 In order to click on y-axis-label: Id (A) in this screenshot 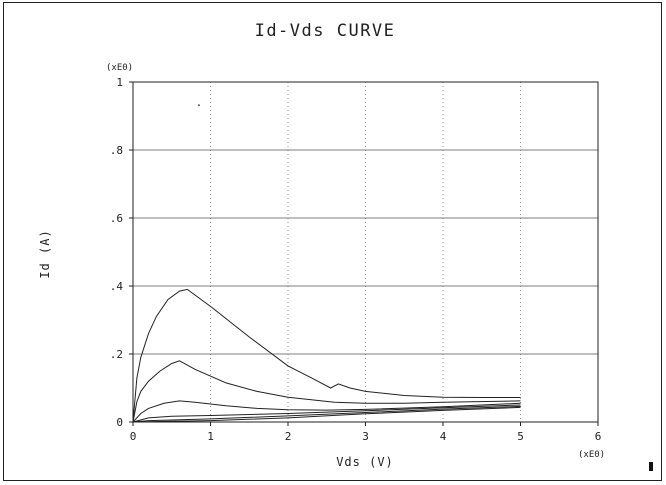, I will do `click(45, 253)`.